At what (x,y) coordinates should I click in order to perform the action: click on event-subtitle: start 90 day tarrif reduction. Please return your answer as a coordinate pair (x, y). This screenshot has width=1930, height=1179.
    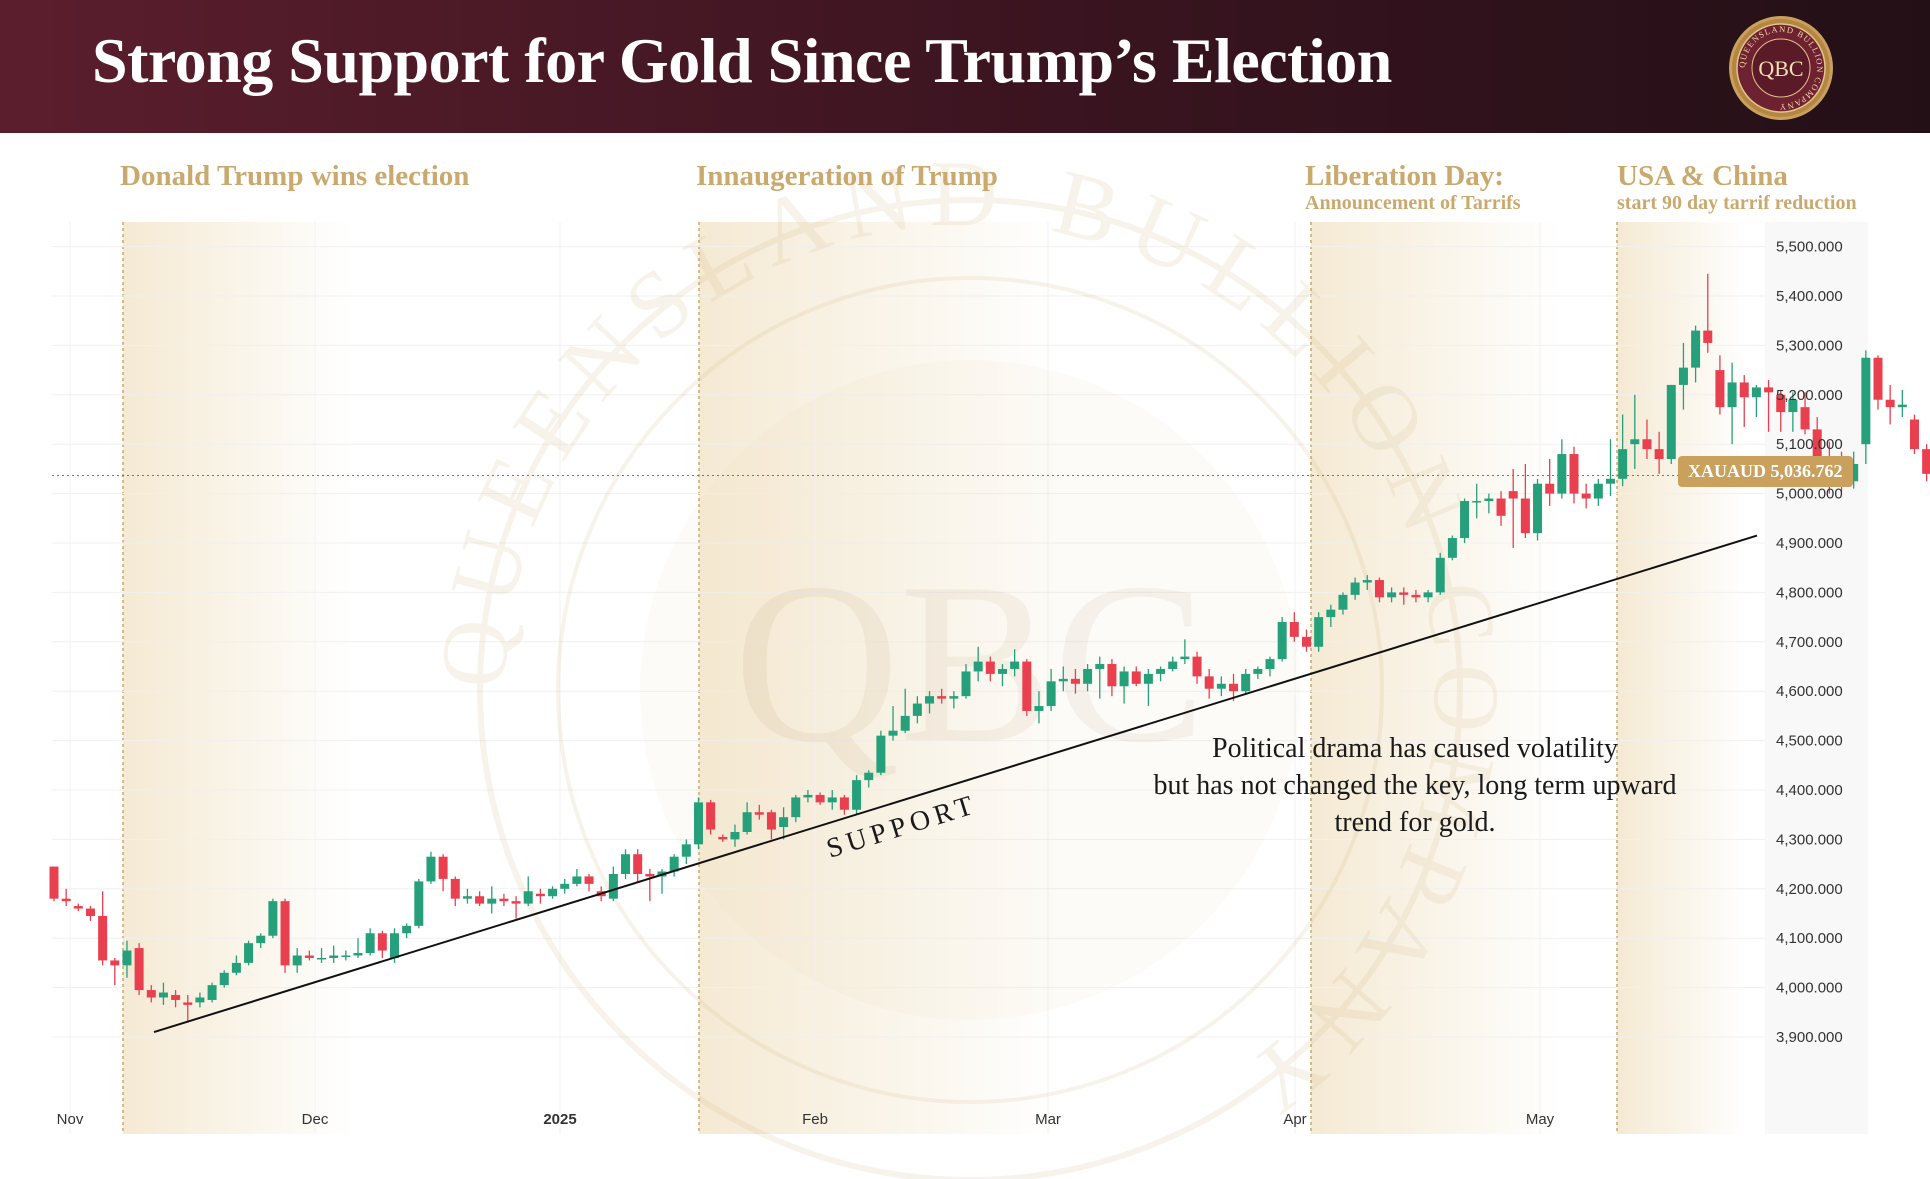
    Looking at the image, I should click on (1737, 203).